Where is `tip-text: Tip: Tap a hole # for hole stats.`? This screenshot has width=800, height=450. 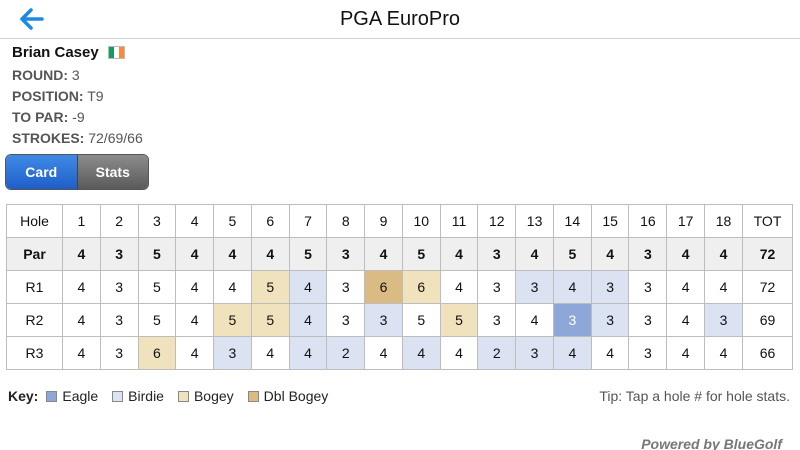
tip-text: Tip: Tap a hole # for hole stats. is located at coordinates (694, 396).